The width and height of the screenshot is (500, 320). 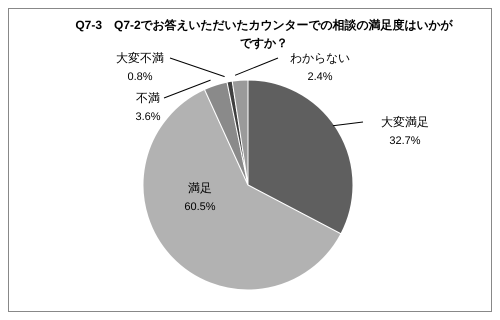 What do you see at coordinates (200, 207) in the screenshot?
I see `data-label: 60.5%` at bounding box center [200, 207].